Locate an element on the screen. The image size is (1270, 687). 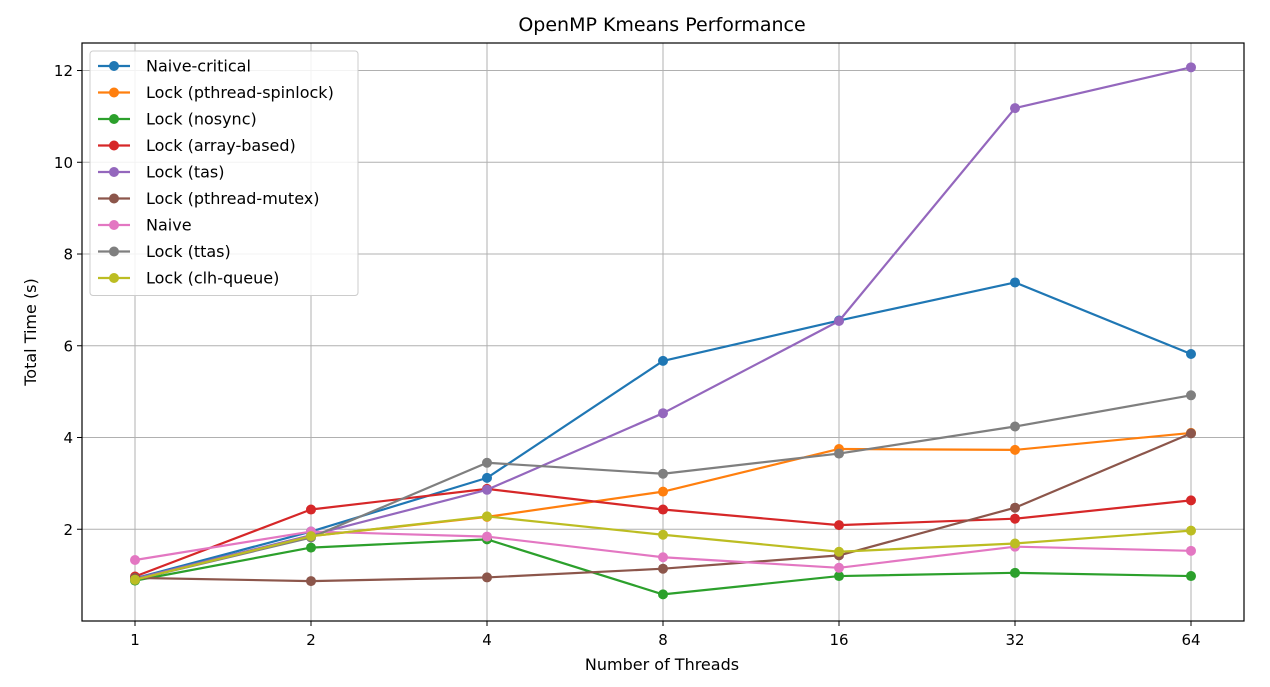
legend-label: Naive-critical is located at coordinates (198, 66).